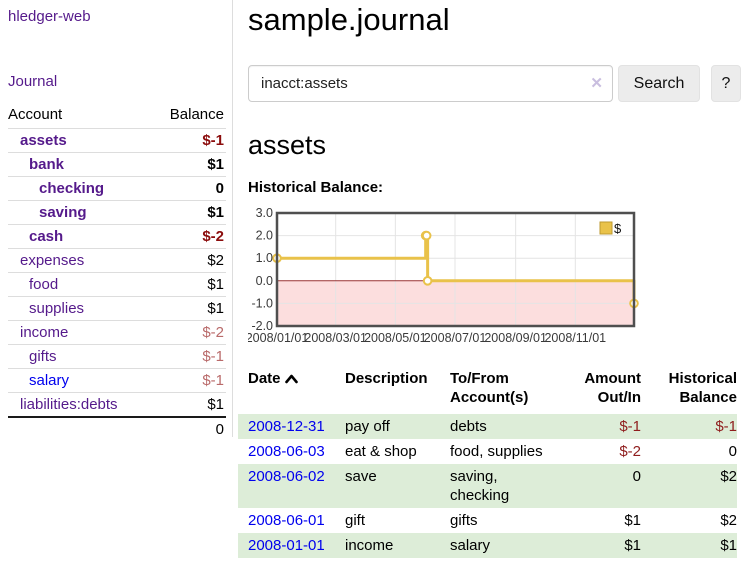 The width and height of the screenshot is (742, 582). Describe the element at coordinates (80, 428) in the screenshot. I see `accounts-total-spacer` at that location.